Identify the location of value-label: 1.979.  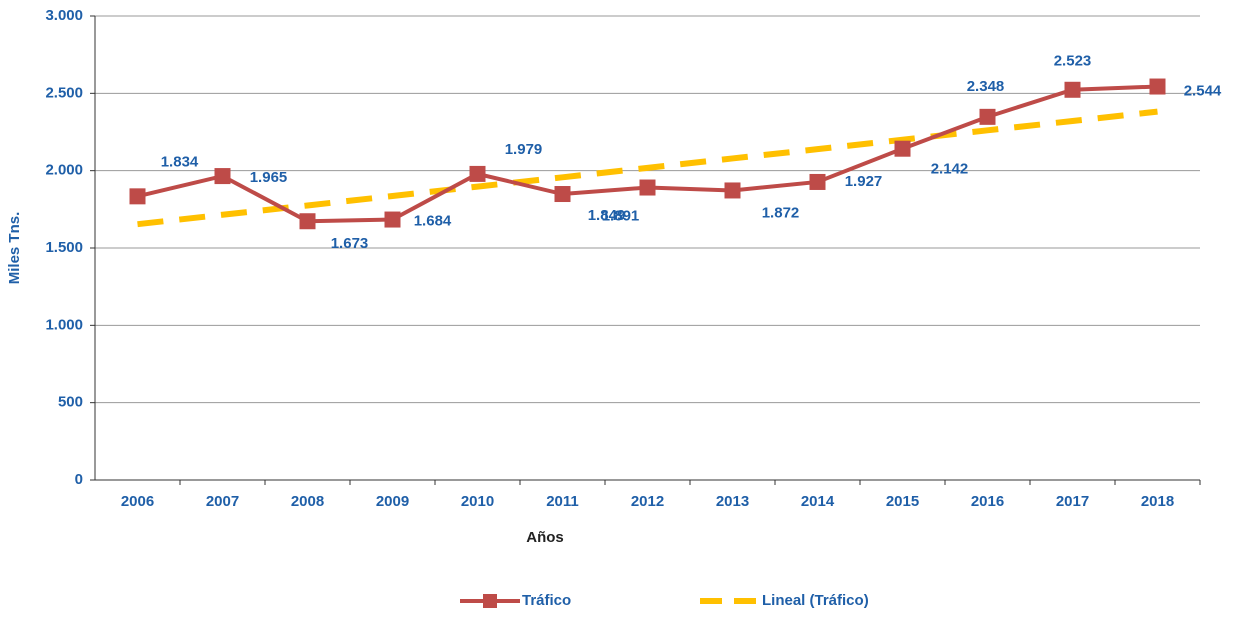
(524, 149).